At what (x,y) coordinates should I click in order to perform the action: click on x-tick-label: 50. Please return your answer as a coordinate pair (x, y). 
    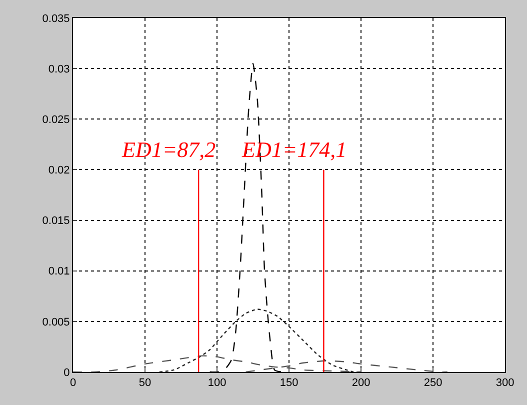
    Looking at the image, I should click on (145, 383).